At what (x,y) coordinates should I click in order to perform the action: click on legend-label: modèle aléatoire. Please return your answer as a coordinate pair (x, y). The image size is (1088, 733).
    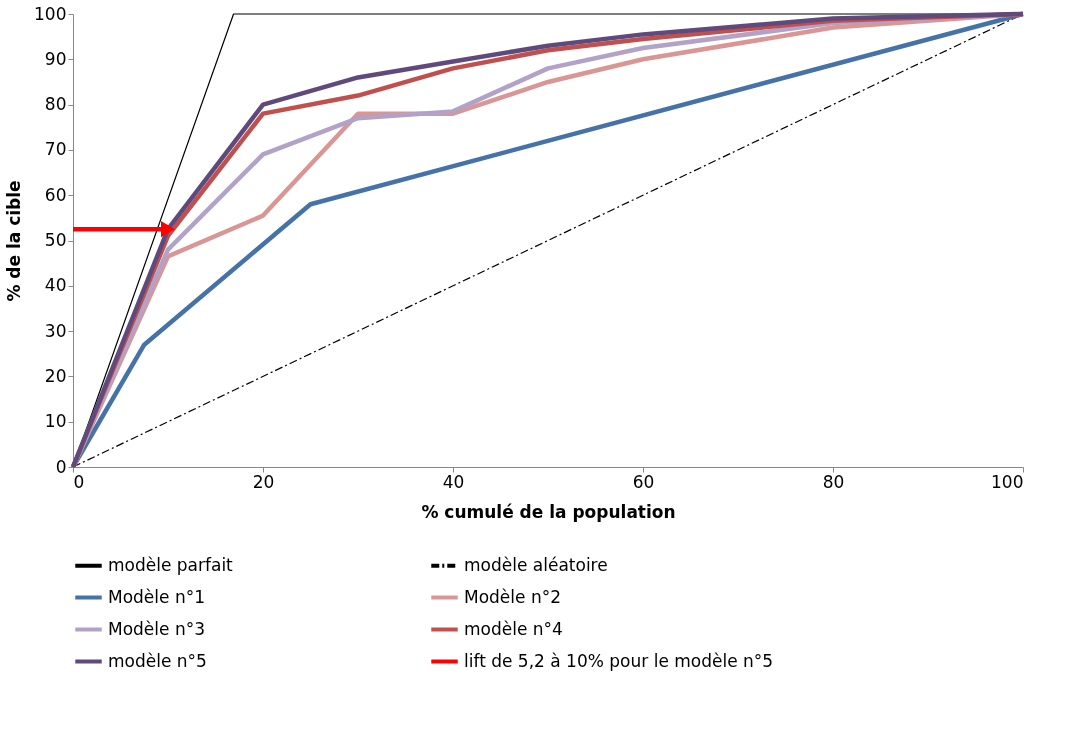
    Looking at the image, I should click on (536, 564).